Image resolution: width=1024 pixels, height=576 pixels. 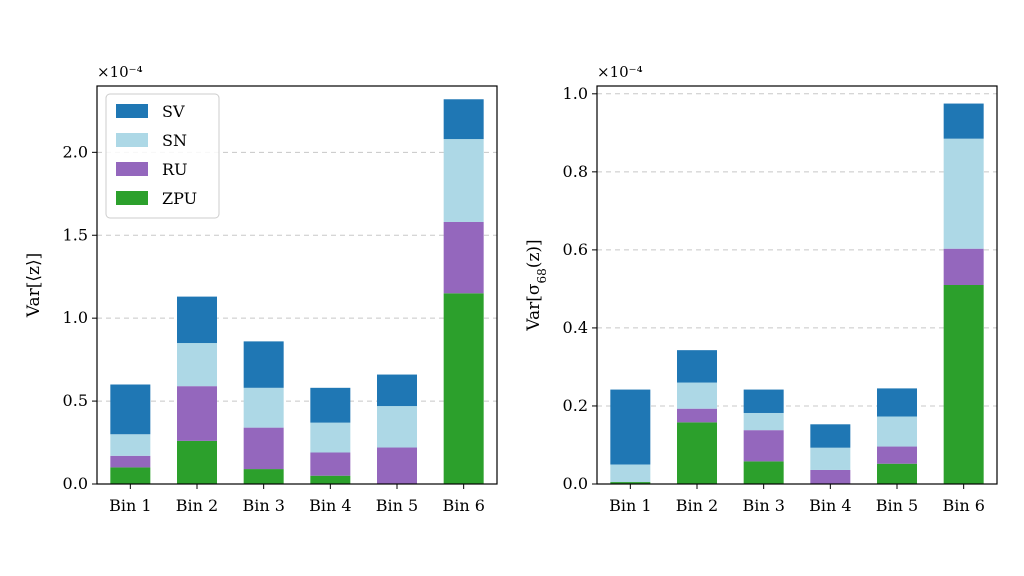 I want to click on legend-swatch-sn, so click(x=132, y=140).